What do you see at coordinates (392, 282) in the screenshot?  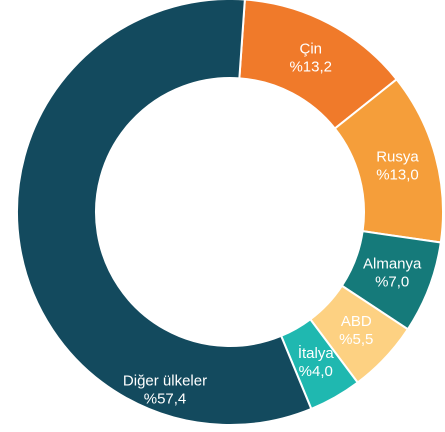 I see `slice-value: %7,0` at bounding box center [392, 282].